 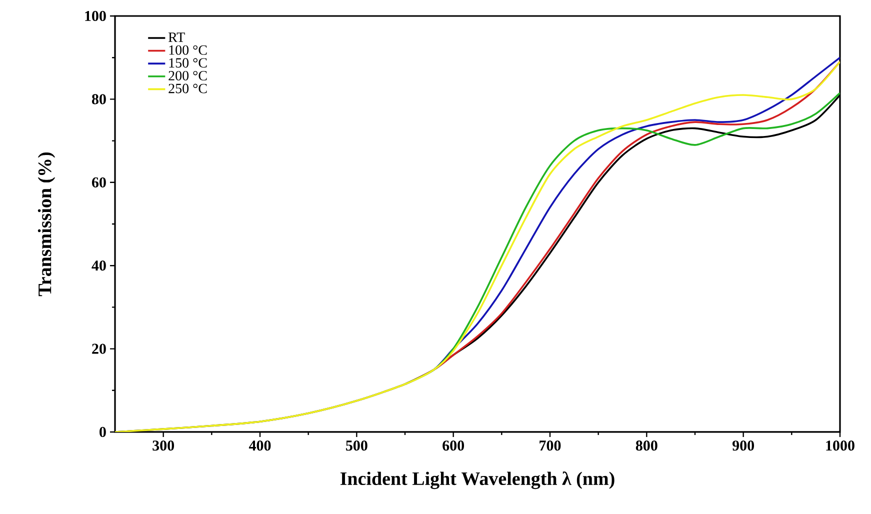 I want to click on legend-label: 100 °C, so click(x=188, y=50).